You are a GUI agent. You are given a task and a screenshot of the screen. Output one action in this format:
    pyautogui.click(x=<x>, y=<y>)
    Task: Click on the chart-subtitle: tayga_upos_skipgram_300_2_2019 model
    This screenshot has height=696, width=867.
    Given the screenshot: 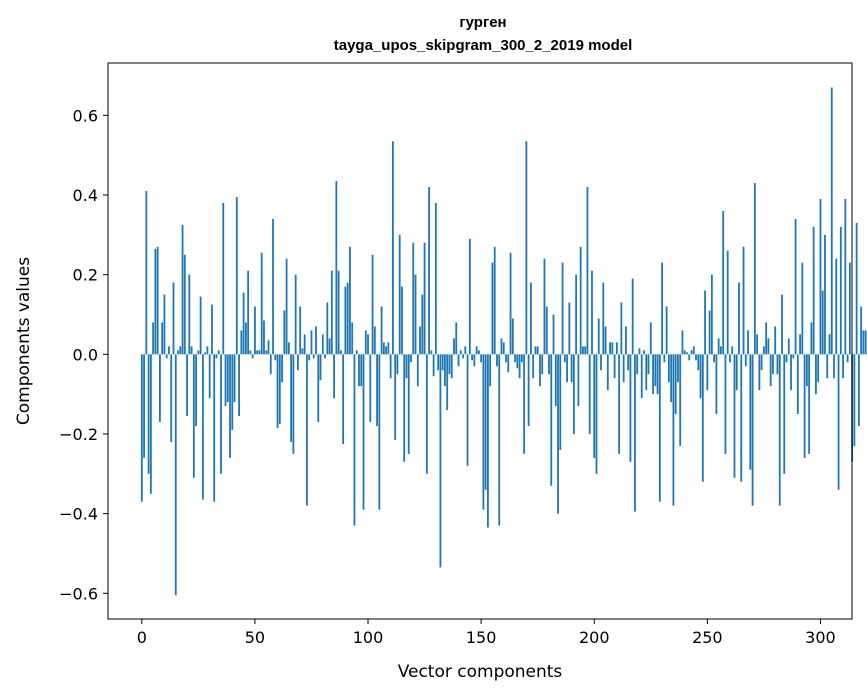 What is the action you would take?
    pyautogui.click(x=483, y=45)
    